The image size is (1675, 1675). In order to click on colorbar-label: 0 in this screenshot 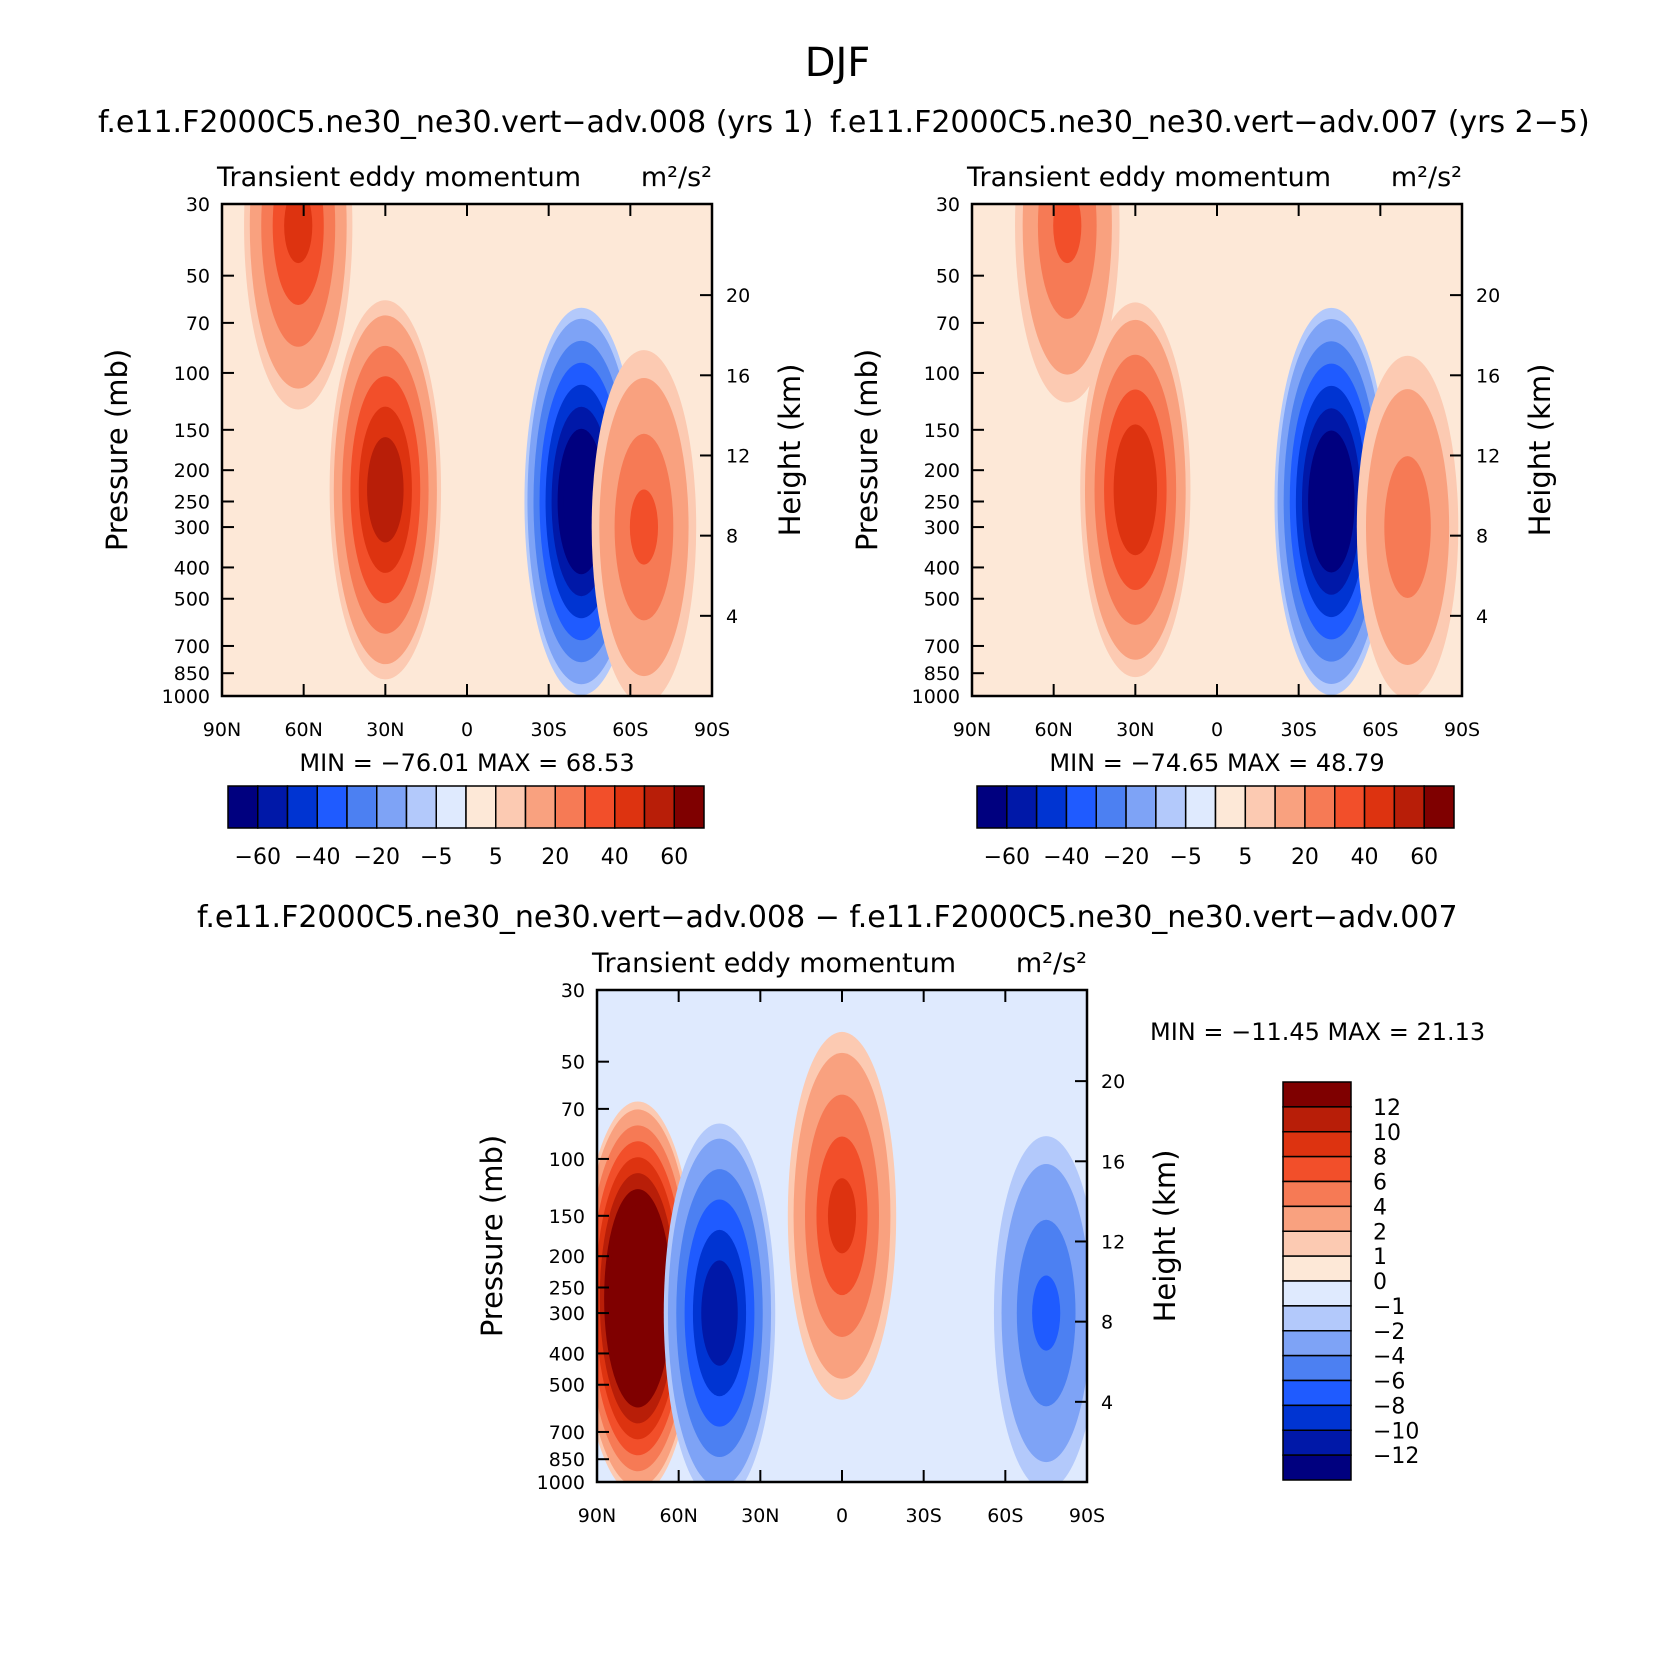, I will do `click(1380, 1282)`.